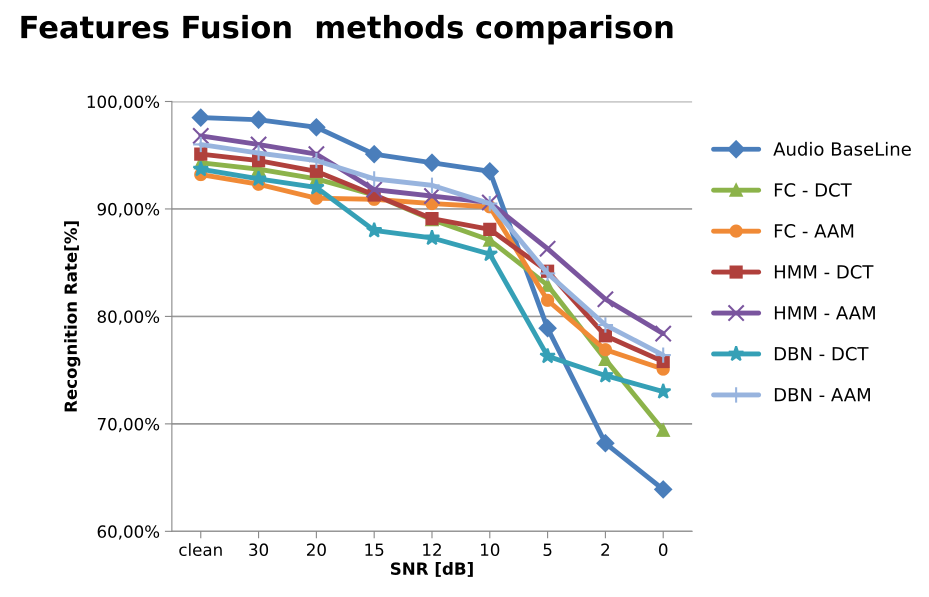 Image resolution: width=929 pixels, height=597 pixels. Describe the element at coordinates (432, 549) in the screenshot. I see `x-tick-label: 12` at that location.